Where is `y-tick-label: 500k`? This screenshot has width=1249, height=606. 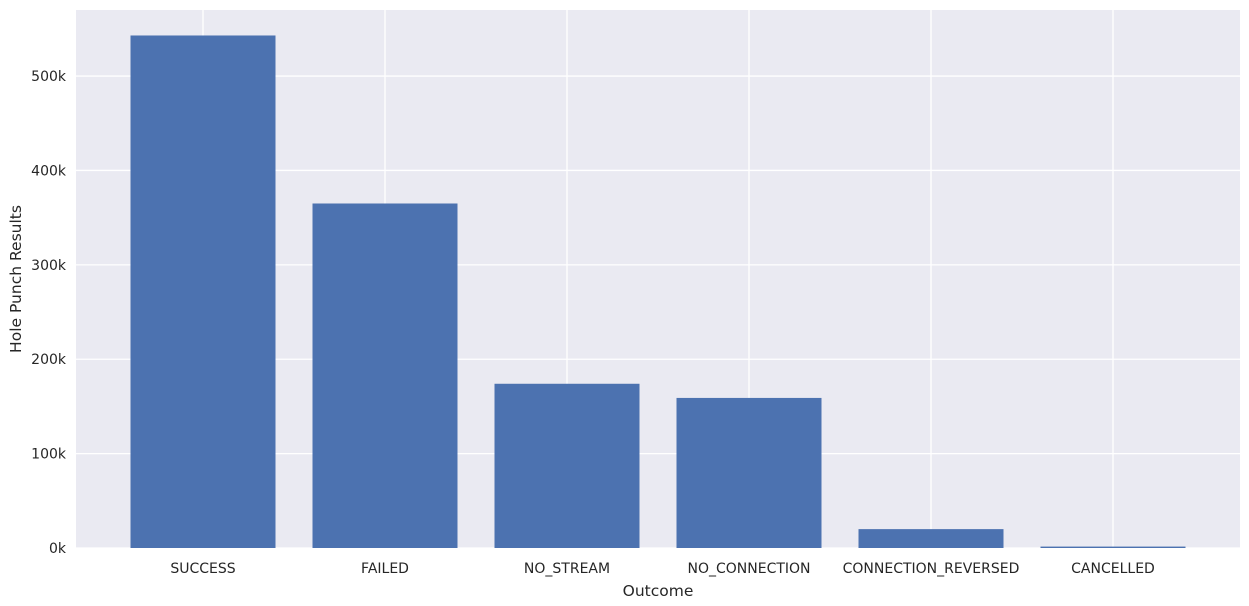
y-tick-label: 500k is located at coordinates (49, 77).